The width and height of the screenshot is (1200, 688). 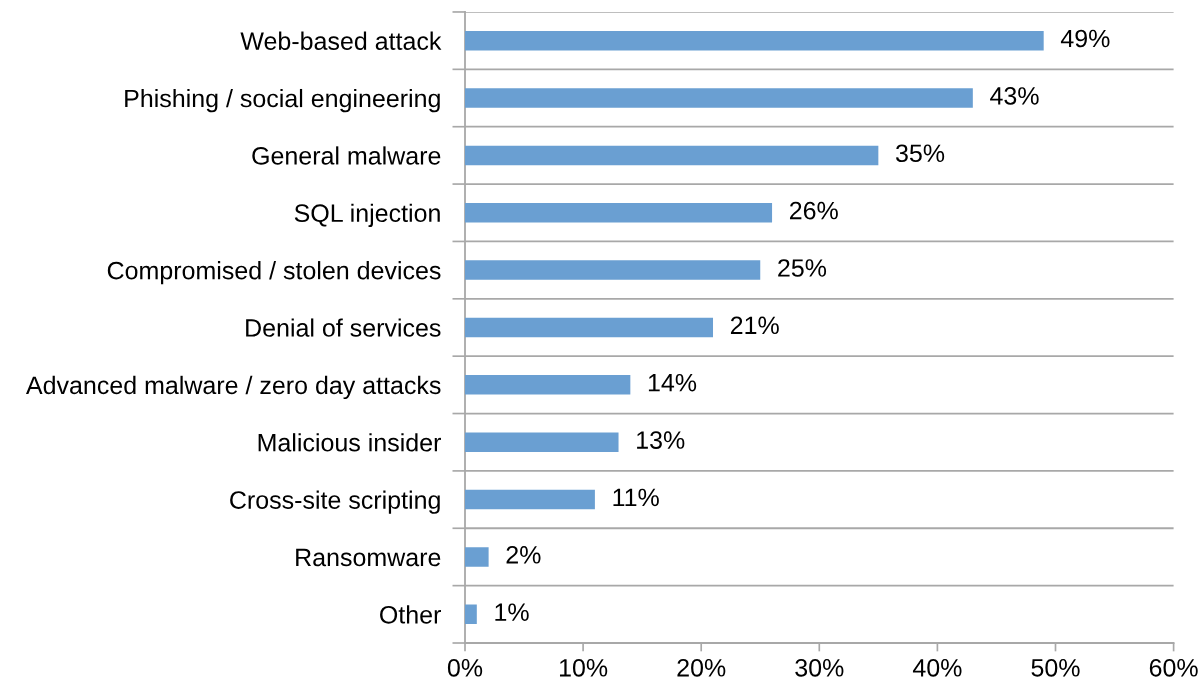 What do you see at coordinates (819, 667) in the screenshot?
I see `x-tick-label: 30%` at bounding box center [819, 667].